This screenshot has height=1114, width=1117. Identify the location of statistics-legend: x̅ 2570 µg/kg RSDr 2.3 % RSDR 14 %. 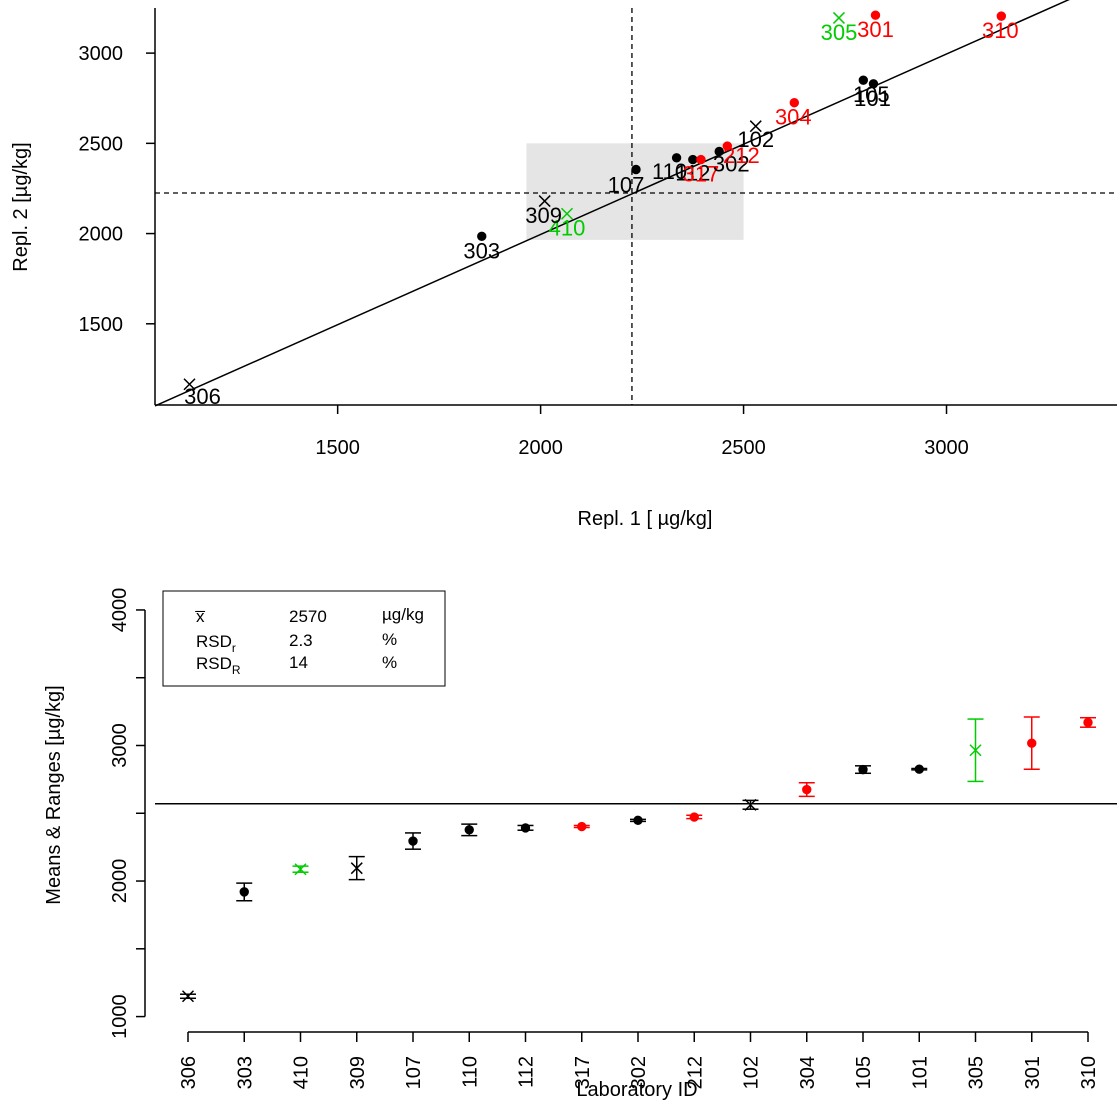
(304, 638).